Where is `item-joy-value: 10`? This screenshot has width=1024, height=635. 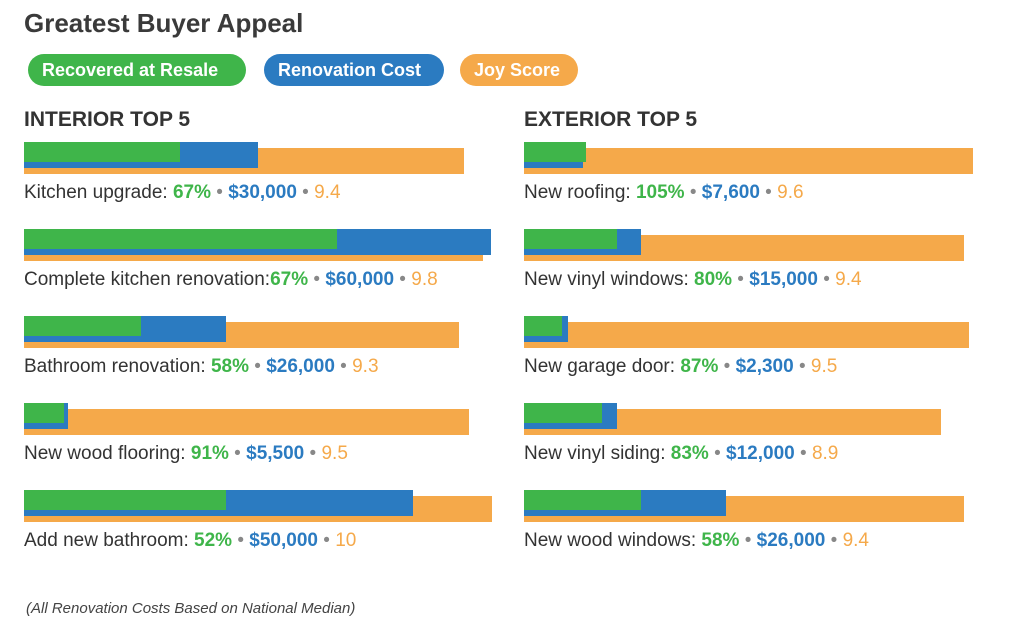
item-joy-value: 10 is located at coordinates (346, 540).